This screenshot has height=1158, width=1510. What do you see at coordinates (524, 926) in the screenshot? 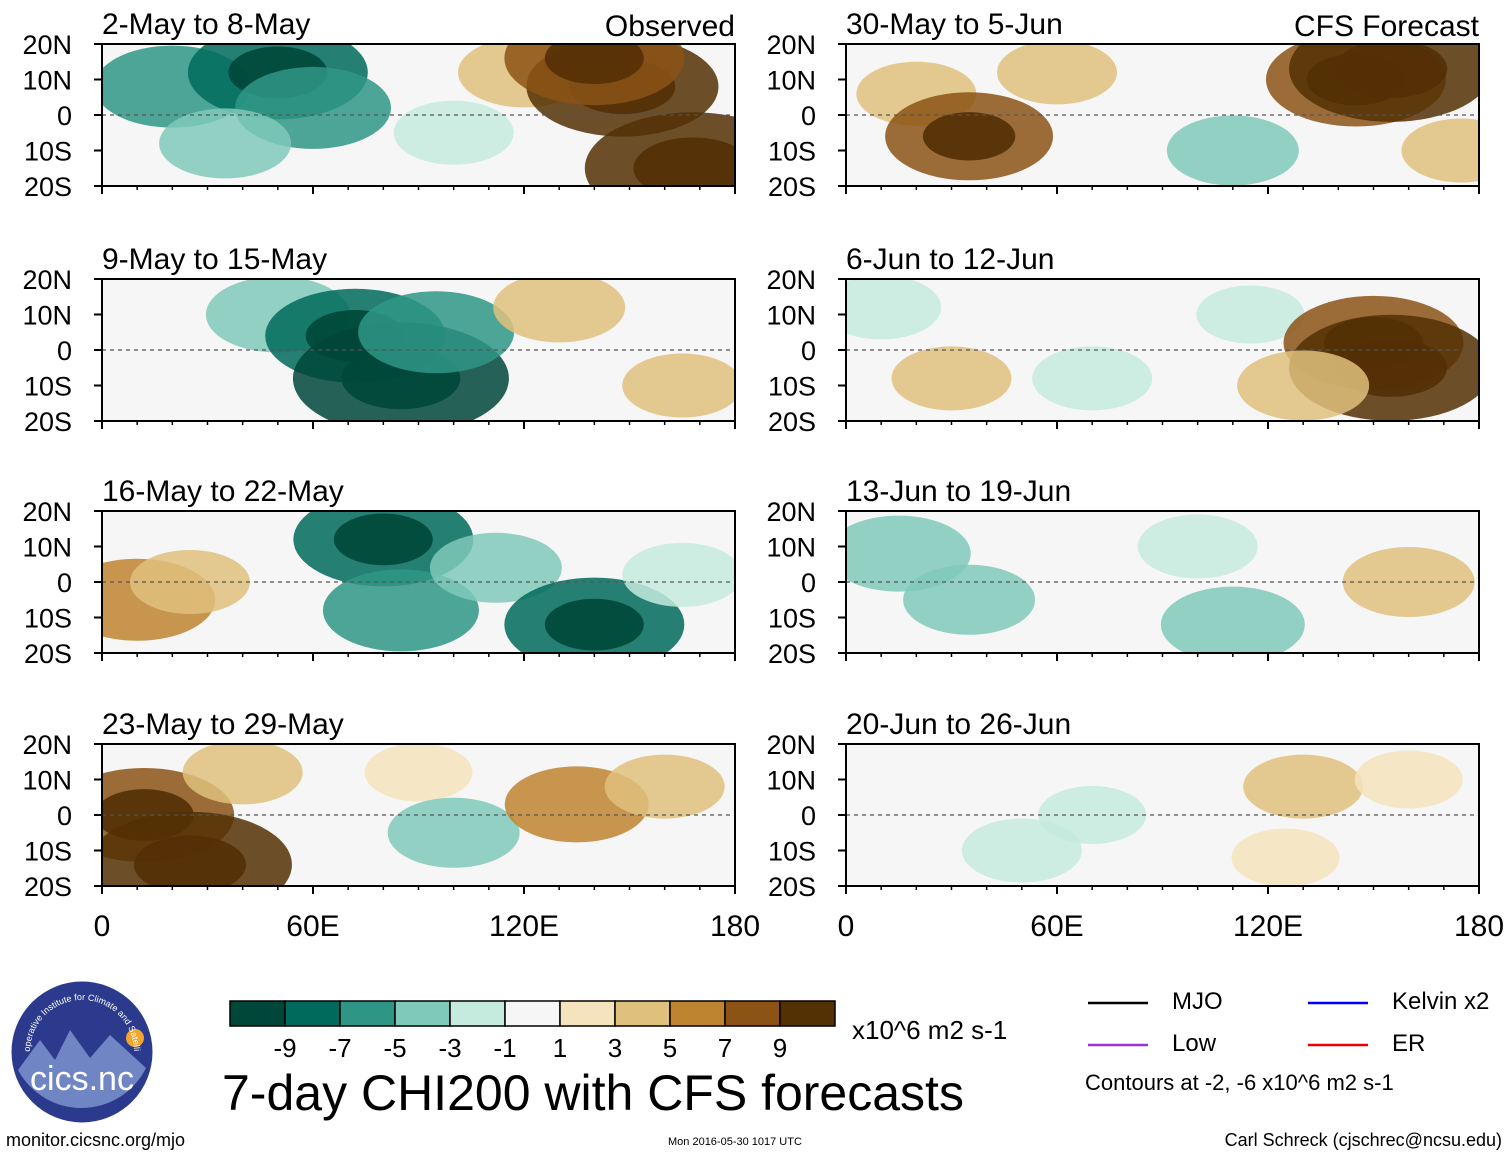
I see `x-tick-label: 120E` at bounding box center [524, 926].